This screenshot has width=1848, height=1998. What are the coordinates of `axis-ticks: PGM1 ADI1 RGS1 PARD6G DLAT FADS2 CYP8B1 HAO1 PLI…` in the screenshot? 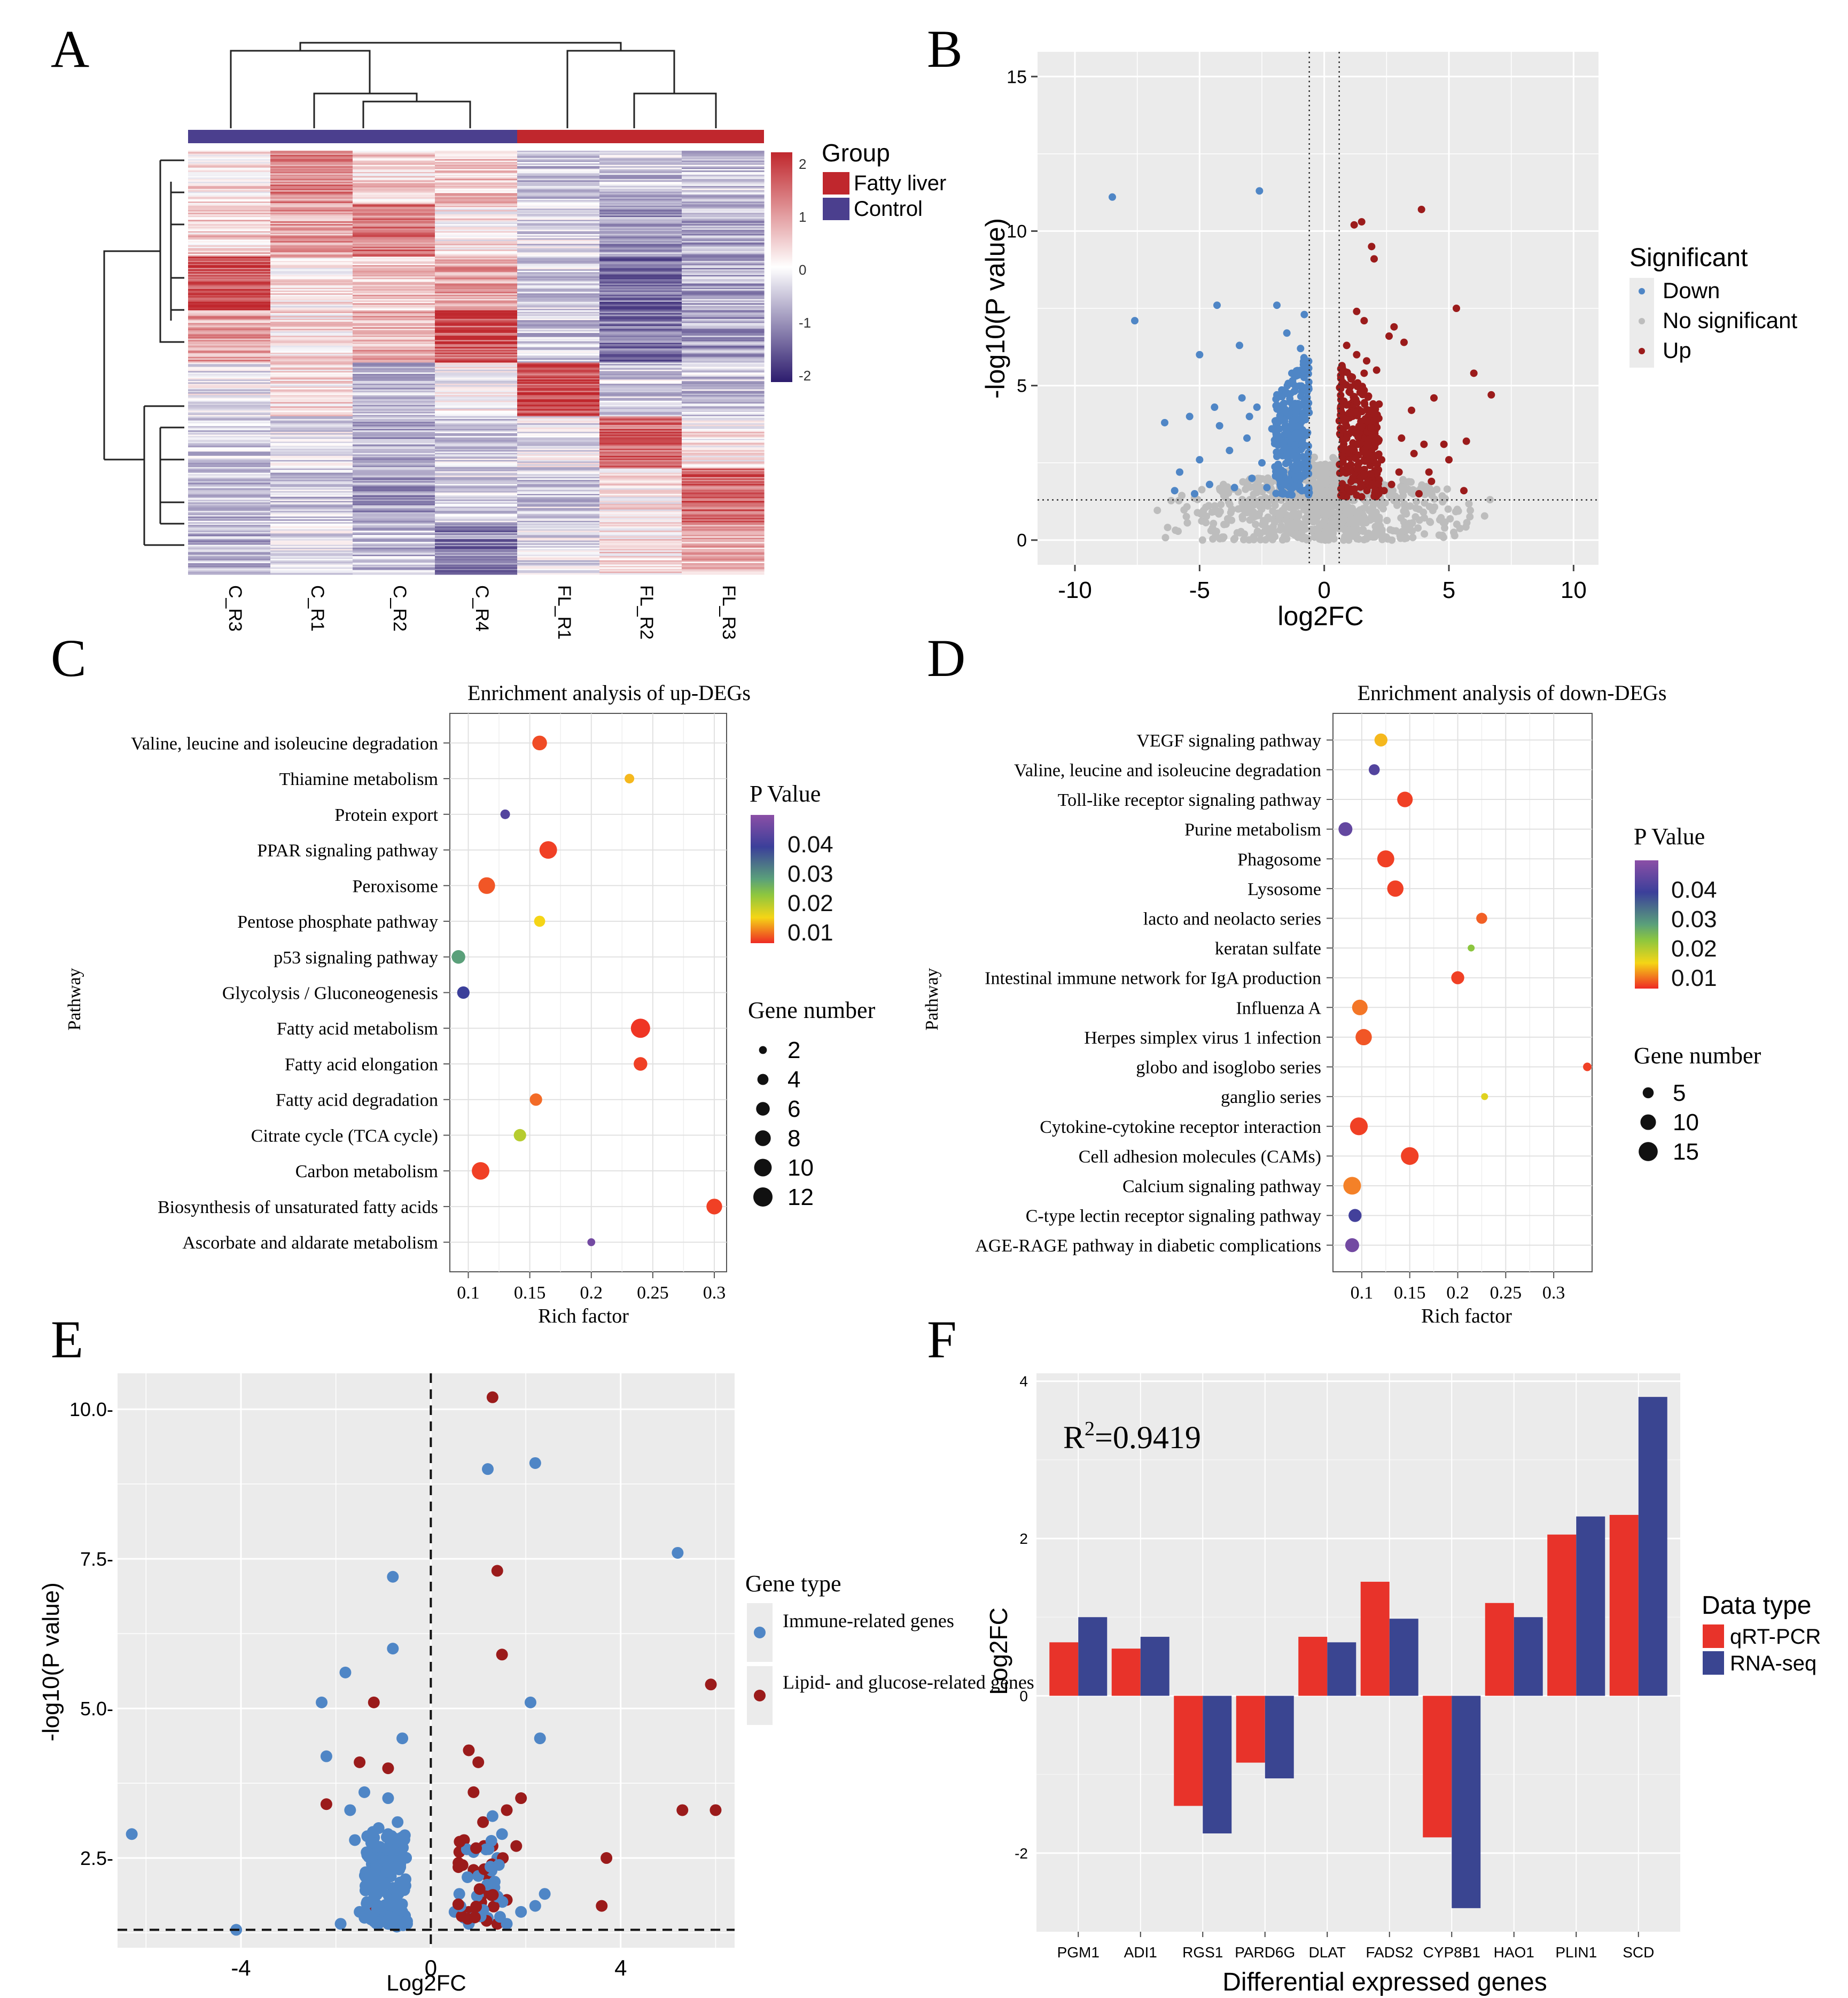 It's located at (1334, 1667).